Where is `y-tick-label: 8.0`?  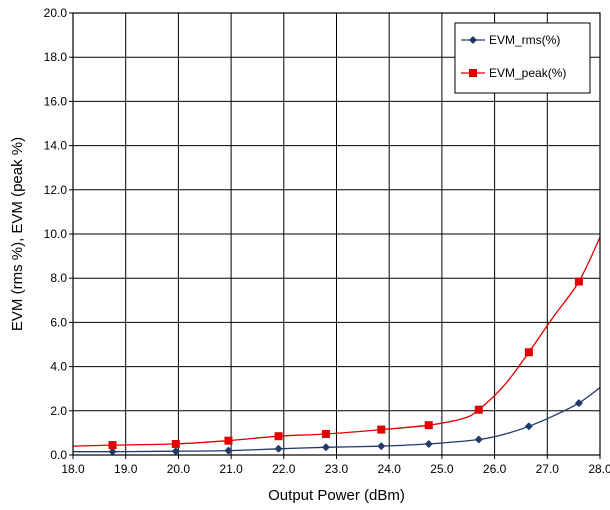 y-tick-label: 8.0 is located at coordinates (58, 278).